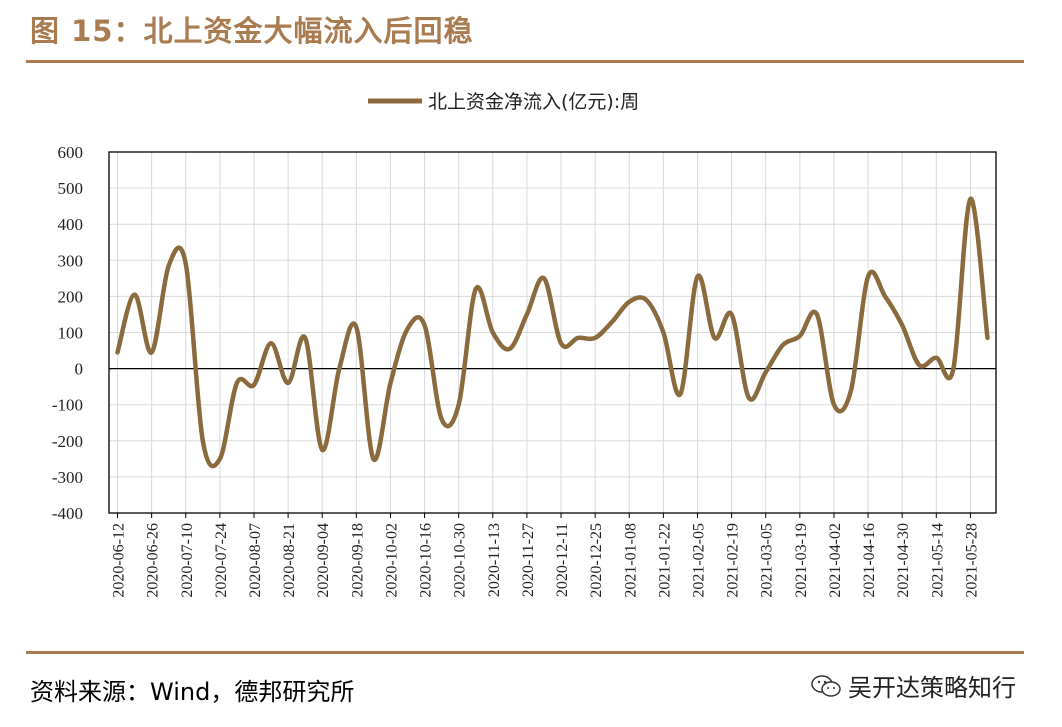  What do you see at coordinates (460, 560) in the screenshot?
I see `x-tick-label: 2020-10-30` at bounding box center [460, 560].